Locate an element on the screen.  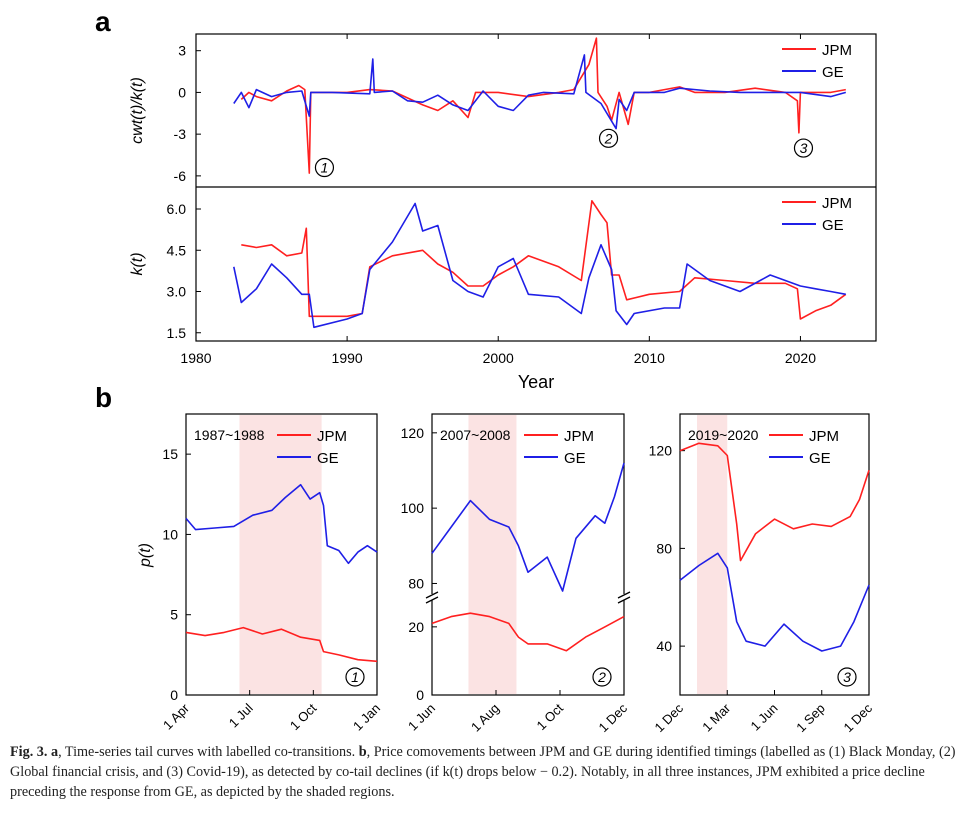
tick-label-b1-x: 1 Oct is located at coordinates (303, 716).